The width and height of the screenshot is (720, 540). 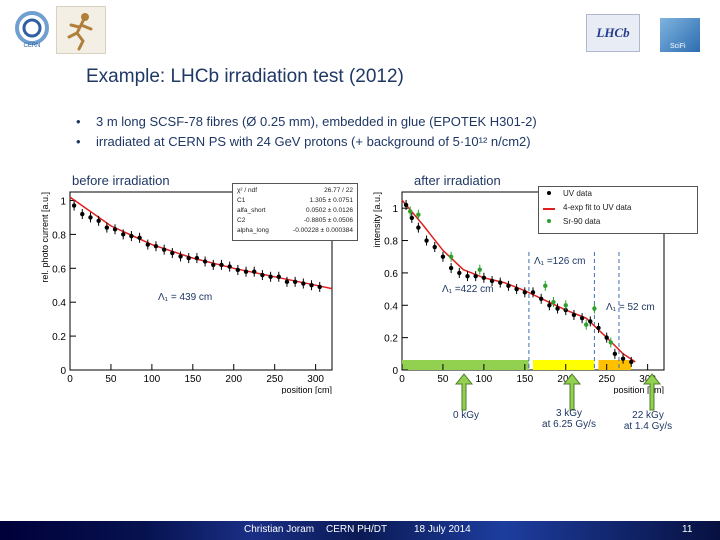 I want to click on fit-stats-value: 0.0502 ± 0.0126, so click(x=329, y=210).